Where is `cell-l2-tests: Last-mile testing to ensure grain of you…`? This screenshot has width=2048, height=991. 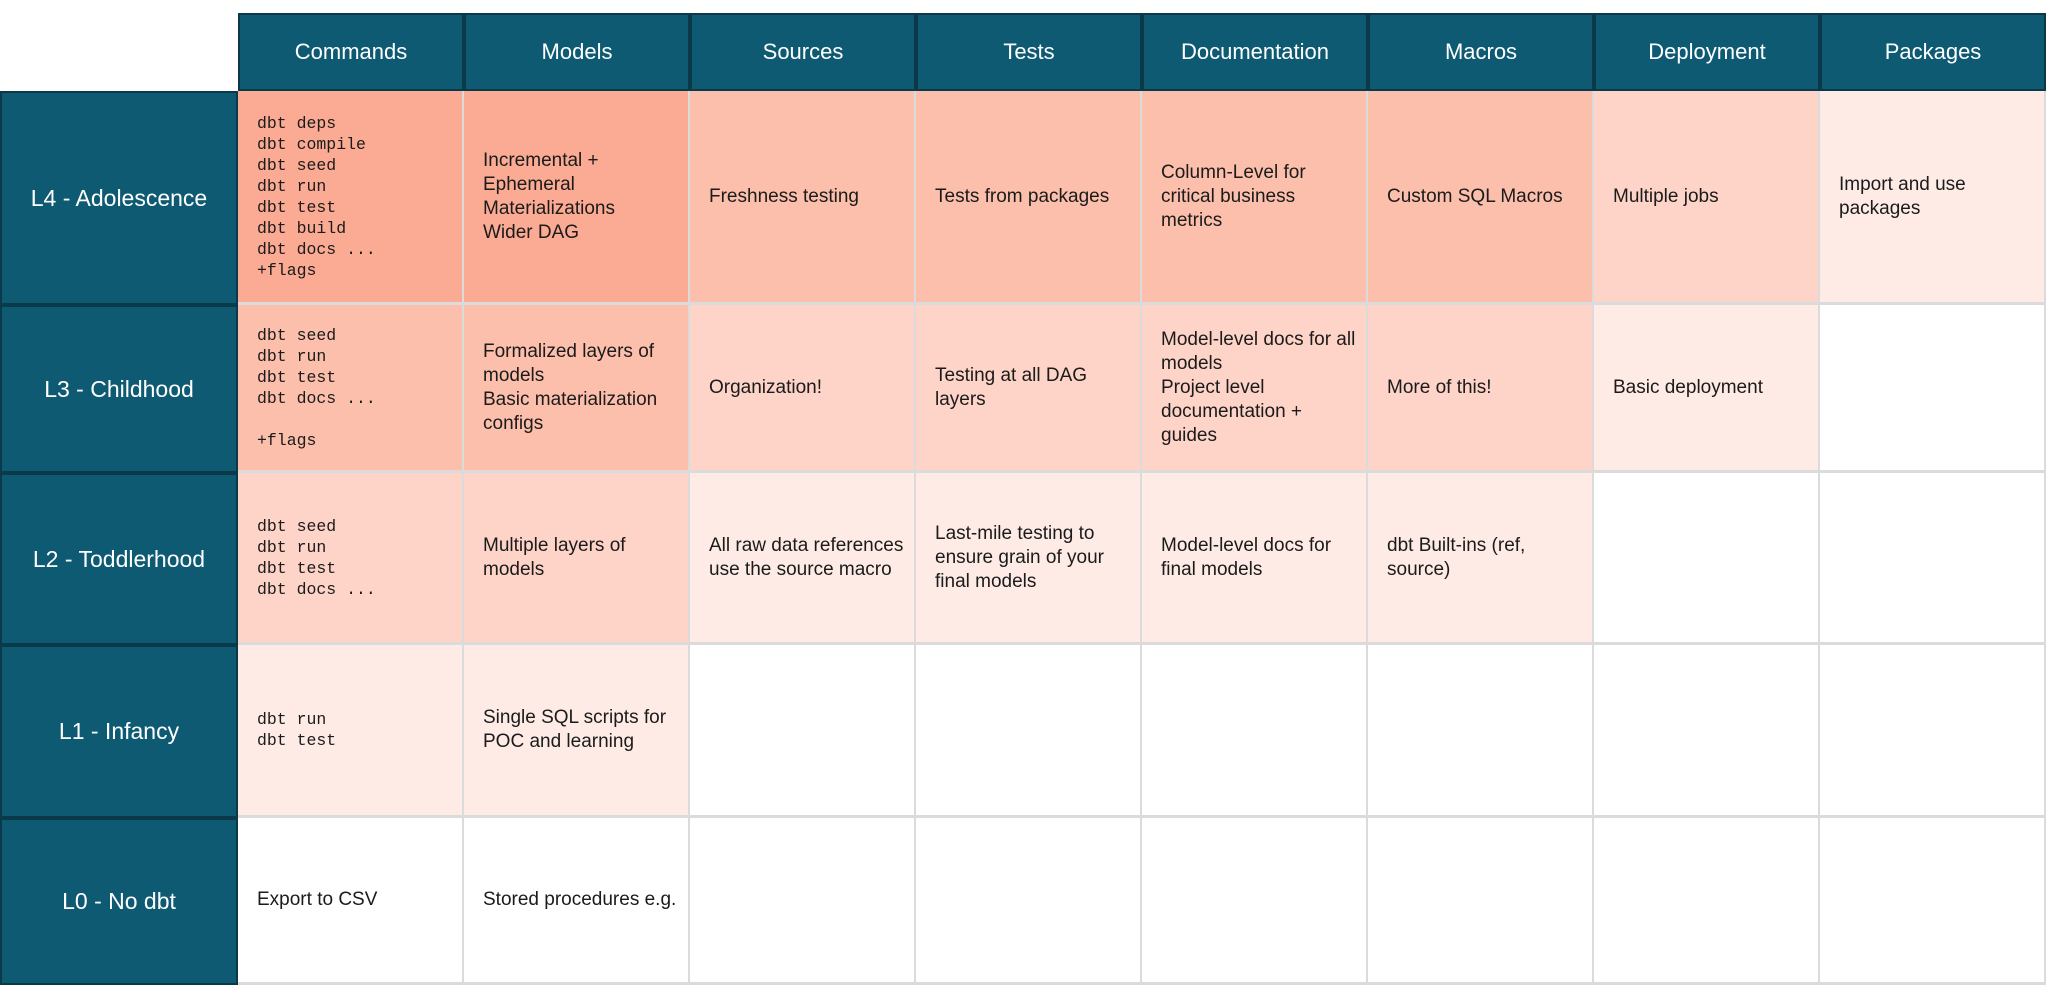
cell-l2-tests: Last-mile testing to ensure grain of you… is located at coordinates (1029, 559).